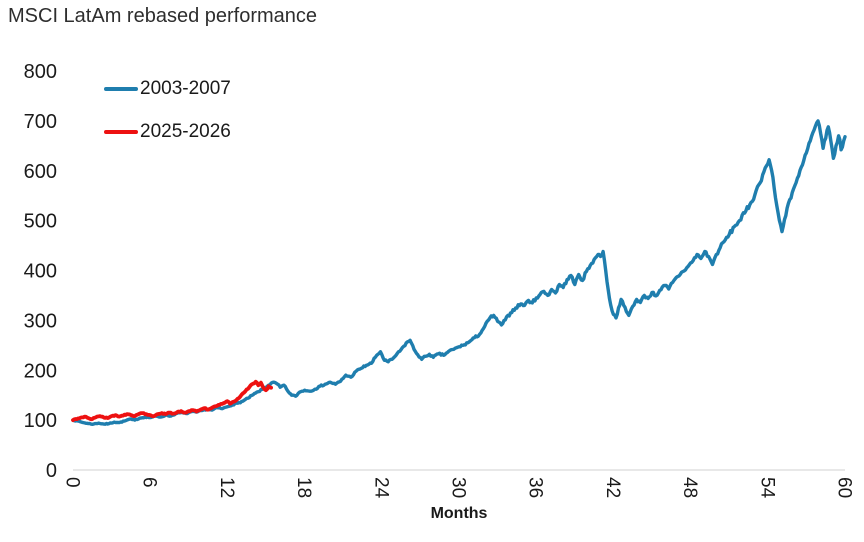  What do you see at coordinates (72, 482) in the screenshot?
I see `x-tick-label: 0` at bounding box center [72, 482].